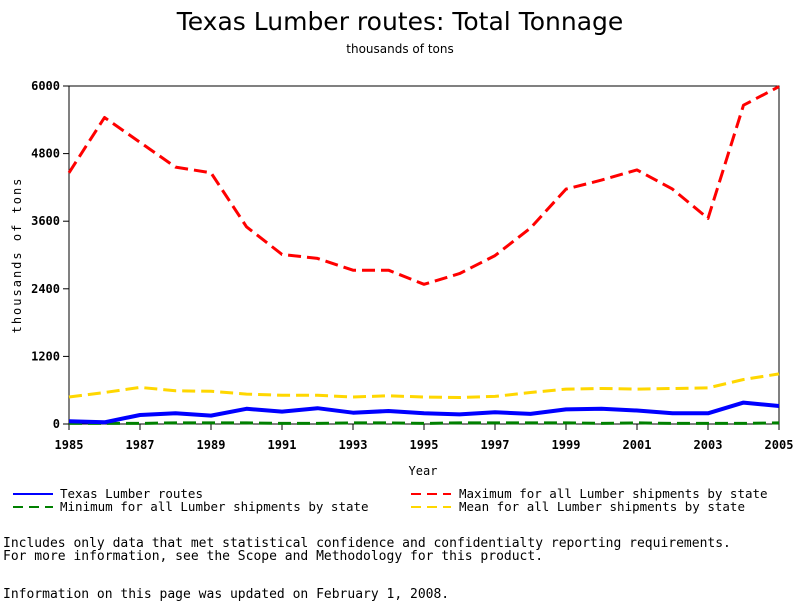 The width and height of the screenshot is (800, 602). Describe the element at coordinates (400, 21) in the screenshot. I see `chart-title: Texas Lumber routes: Total Tonnage` at that location.